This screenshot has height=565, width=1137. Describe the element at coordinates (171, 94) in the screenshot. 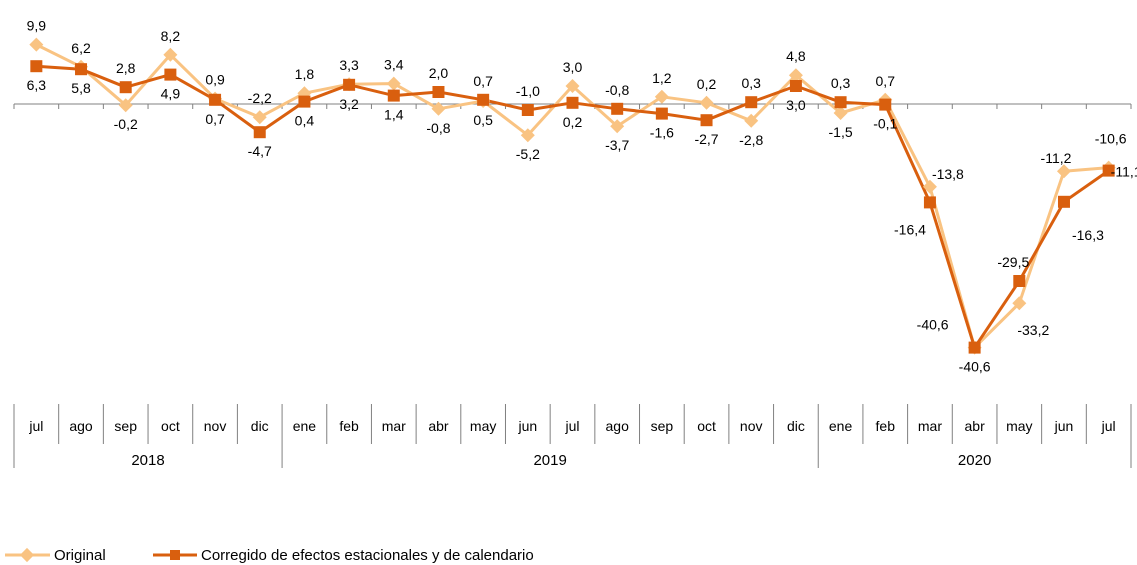

I see `data-label-corregido: 4,9` at that location.